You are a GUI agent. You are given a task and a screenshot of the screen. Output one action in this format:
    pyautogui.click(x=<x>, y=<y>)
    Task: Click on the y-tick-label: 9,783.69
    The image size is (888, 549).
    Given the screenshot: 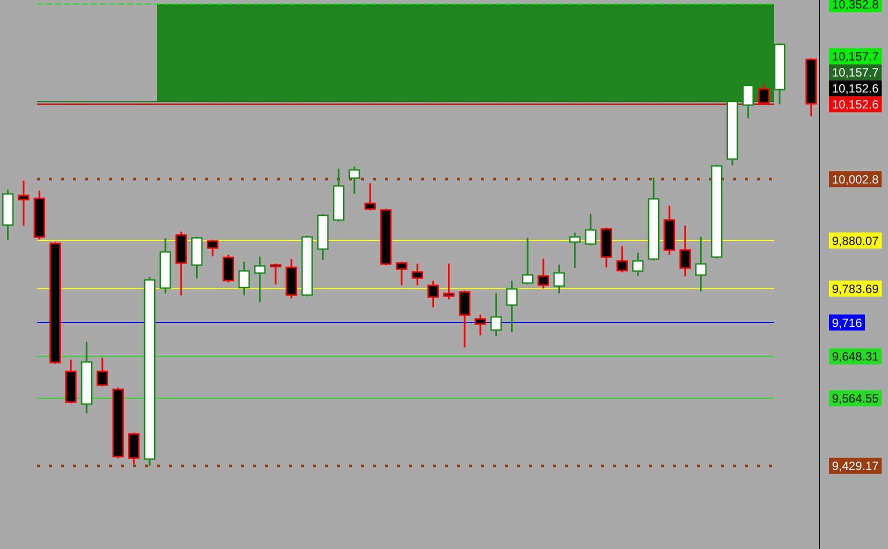 What is the action you would take?
    pyautogui.click(x=856, y=289)
    